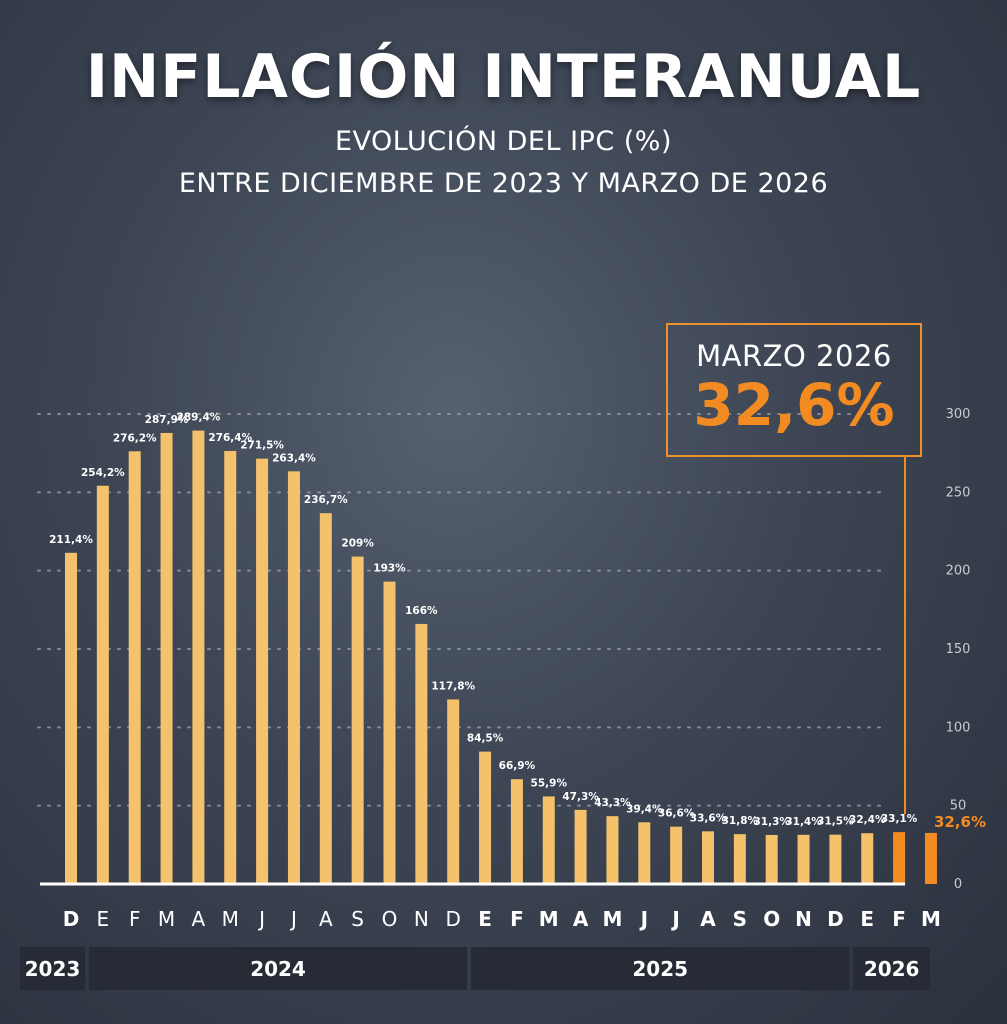 This screenshot has width=1007, height=1024. What do you see at coordinates (580, 797) in the screenshot?
I see `data-label: 47,3%` at bounding box center [580, 797].